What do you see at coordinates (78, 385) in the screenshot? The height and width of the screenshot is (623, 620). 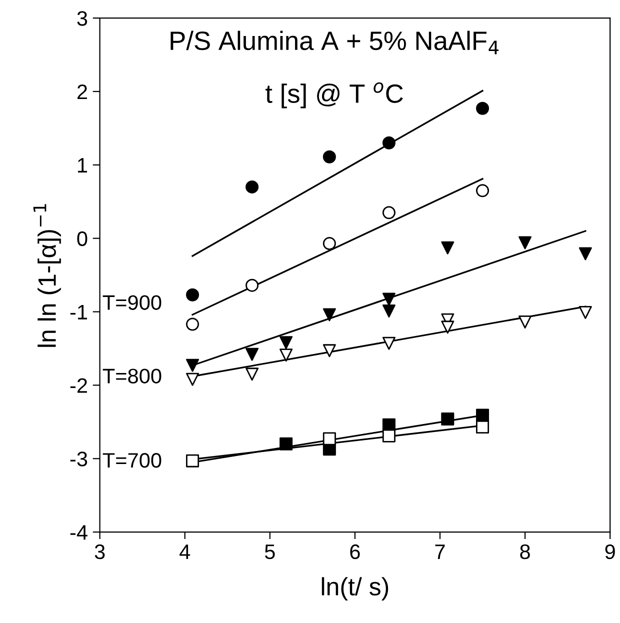 I see `y-tick-label: -2` at bounding box center [78, 385].